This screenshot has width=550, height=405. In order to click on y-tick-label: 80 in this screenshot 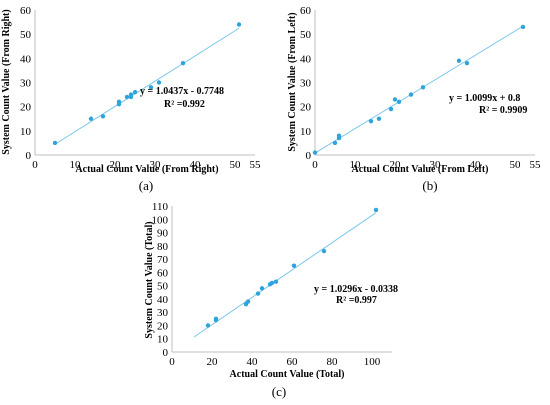, I will do `click(163, 247)`.